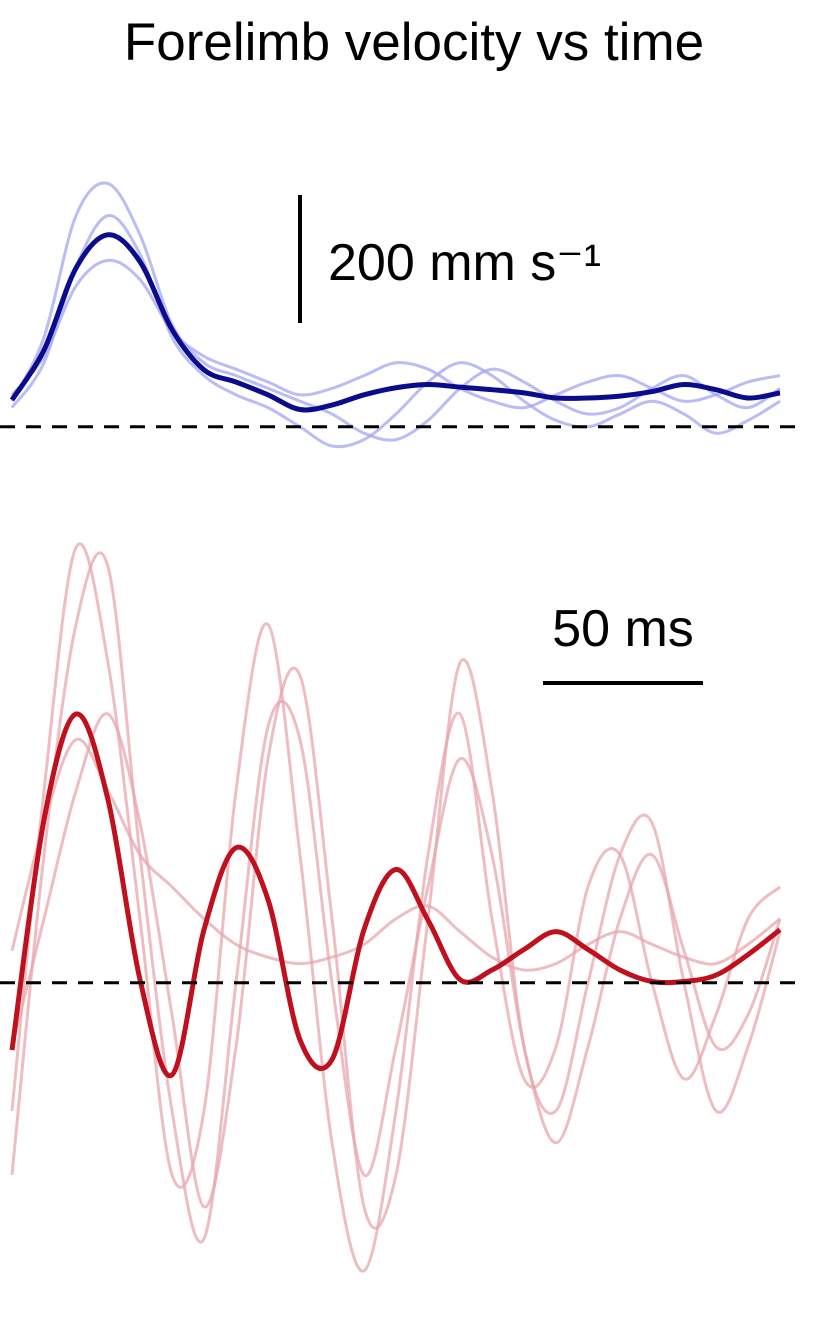 This screenshot has width=828, height=1332. Describe the element at coordinates (414, 42) in the screenshot. I see `chart-title: Forelimb velocity vs time` at that location.